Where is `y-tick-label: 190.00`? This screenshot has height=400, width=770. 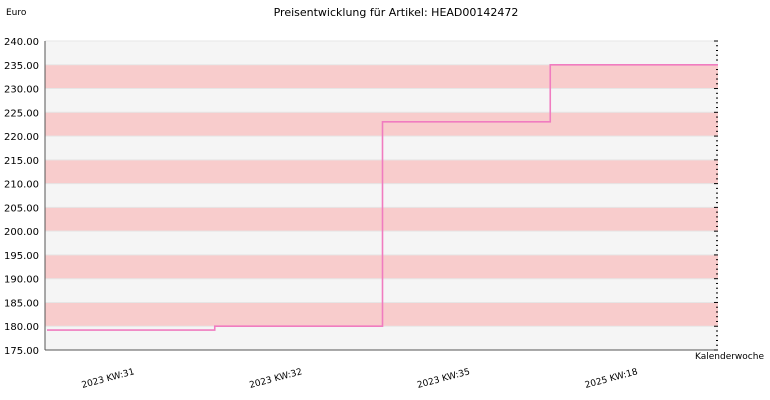 y-tick-label: 190.00 is located at coordinates (21, 280).